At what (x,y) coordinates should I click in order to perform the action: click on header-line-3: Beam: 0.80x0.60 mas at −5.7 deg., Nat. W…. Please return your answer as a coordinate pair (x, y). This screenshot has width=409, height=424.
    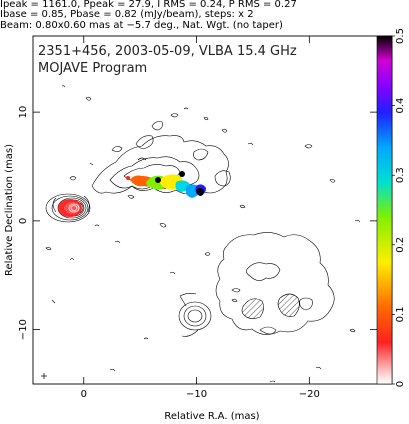
    Looking at the image, I should click on (141, 25).